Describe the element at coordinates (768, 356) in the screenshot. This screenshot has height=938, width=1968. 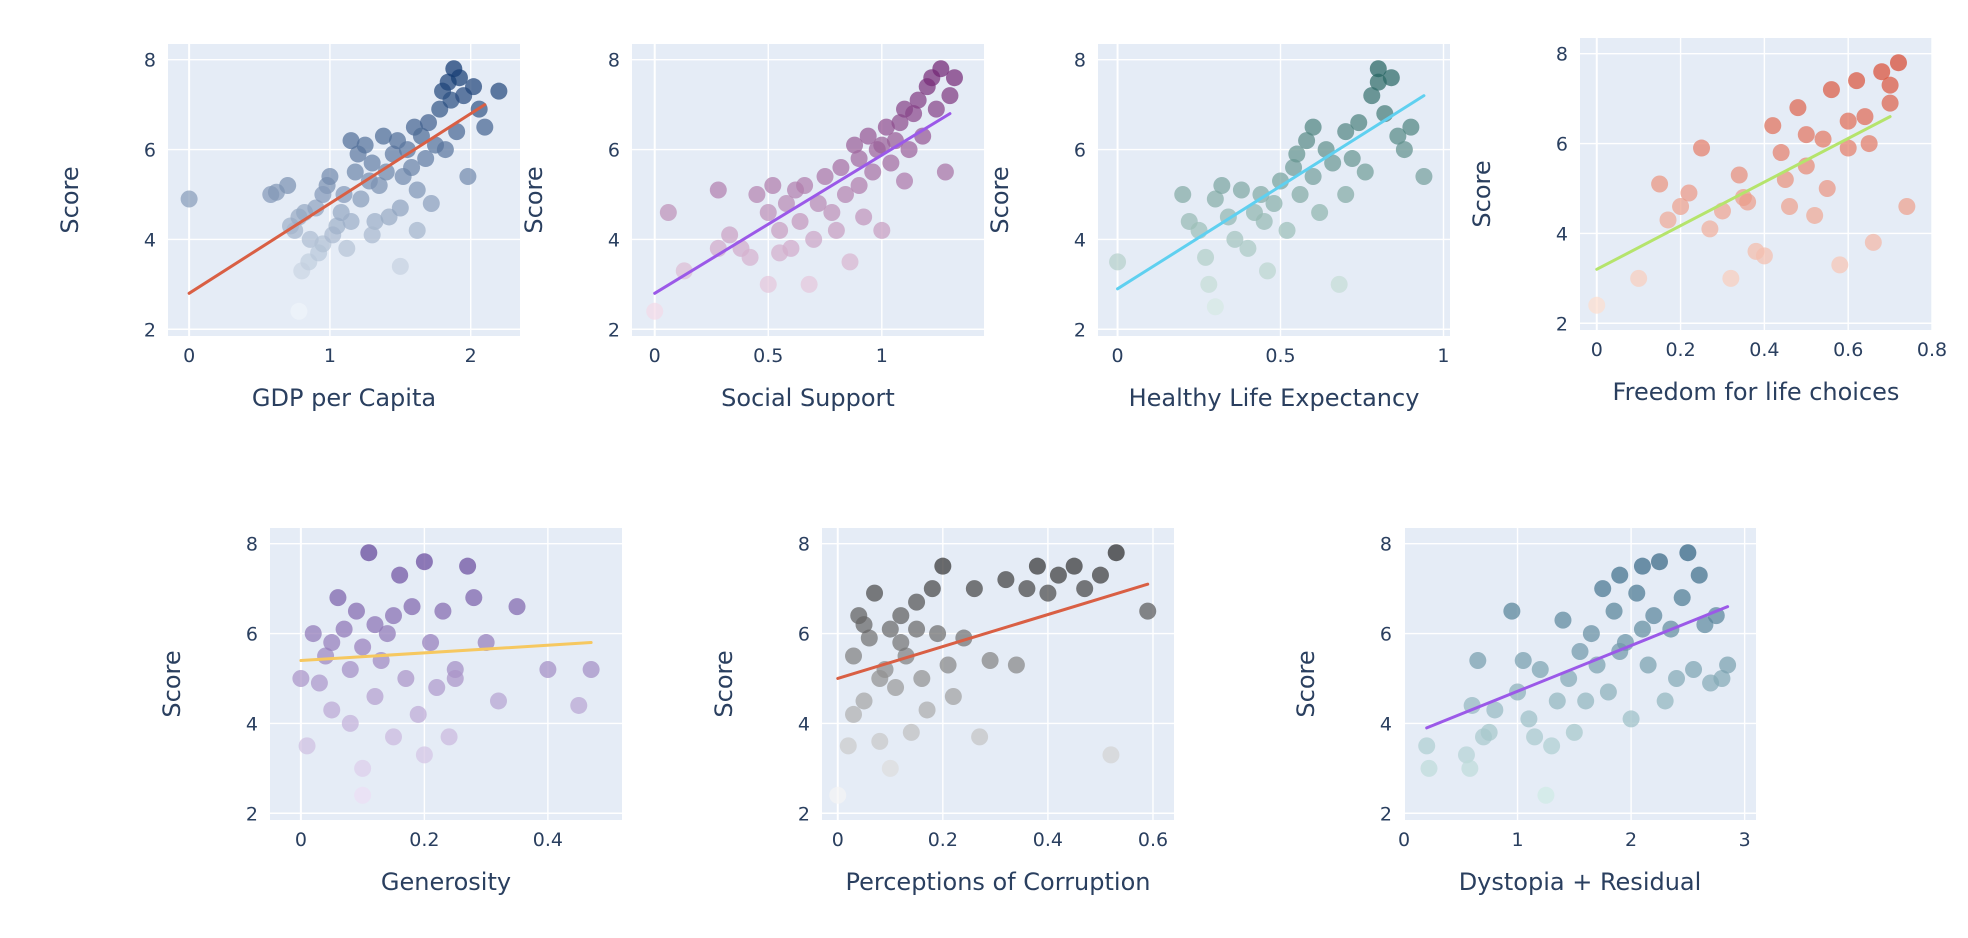
I see `x-tick-label: 0.5` at that location.